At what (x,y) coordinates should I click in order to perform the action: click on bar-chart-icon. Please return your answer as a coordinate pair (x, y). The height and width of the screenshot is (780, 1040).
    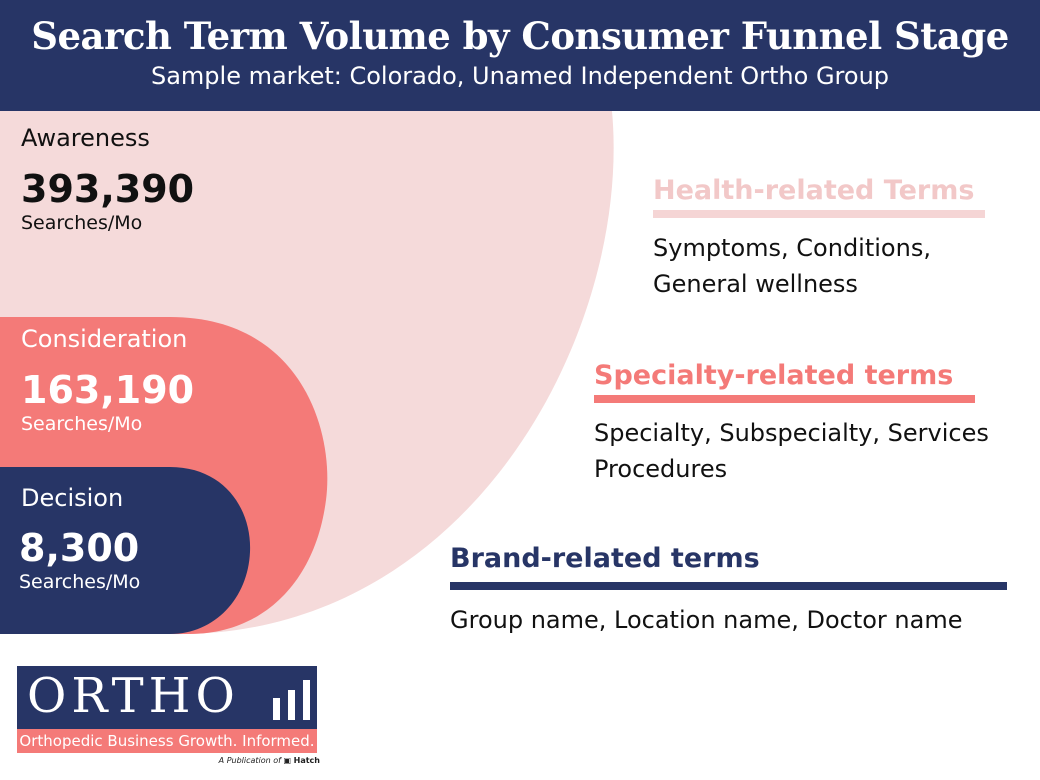
    Looking at the image, I should click on (291, 700).